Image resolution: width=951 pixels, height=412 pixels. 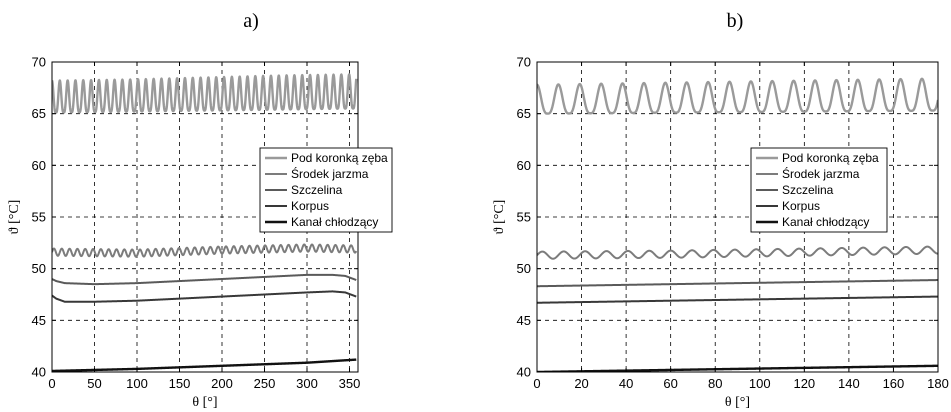 I want to click on chart-1-y-tick-label: 45, so click(x=524, y=320).